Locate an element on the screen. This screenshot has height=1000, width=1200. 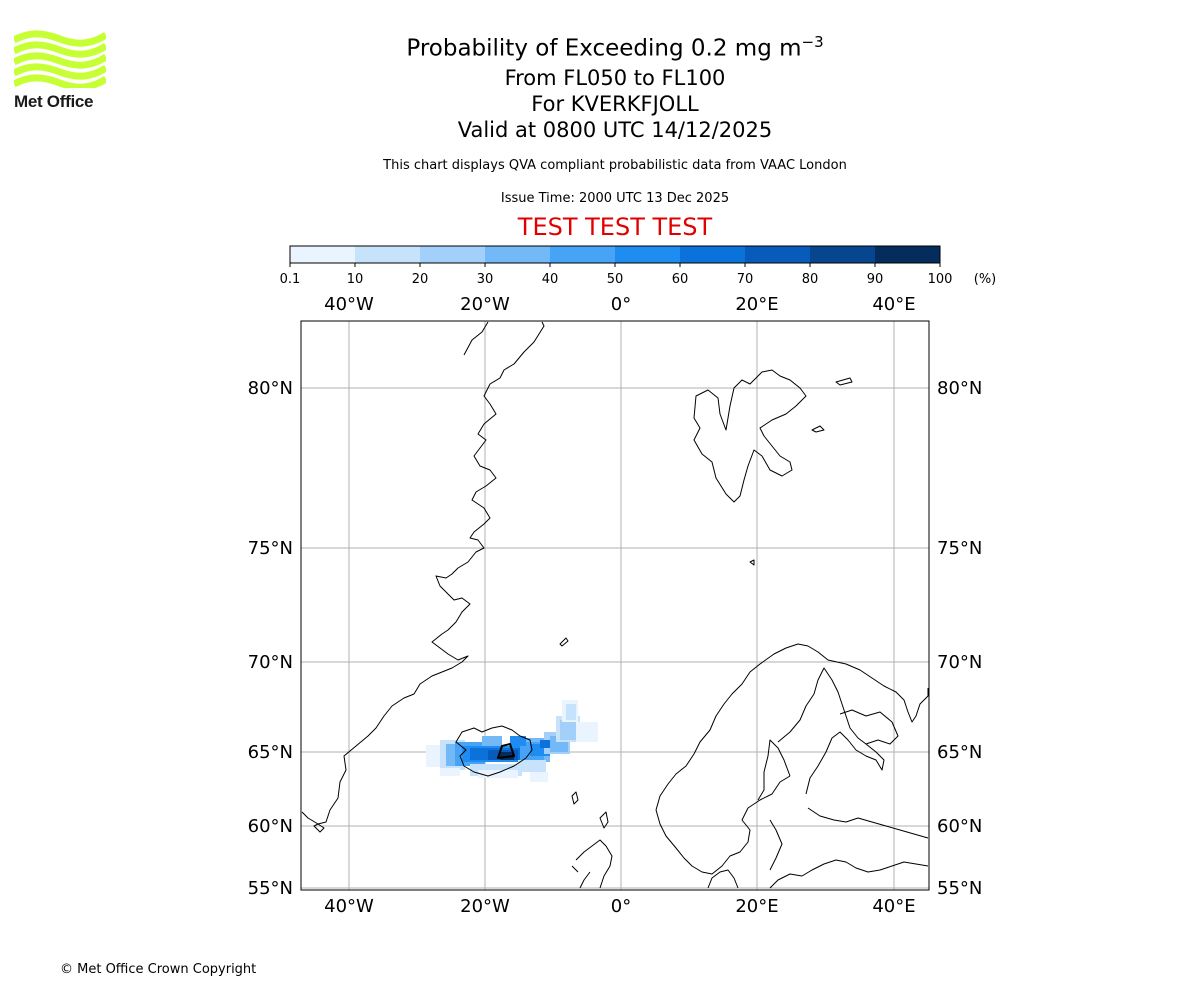
lat-label-right: 70°N is located at coordinates (959, 662).